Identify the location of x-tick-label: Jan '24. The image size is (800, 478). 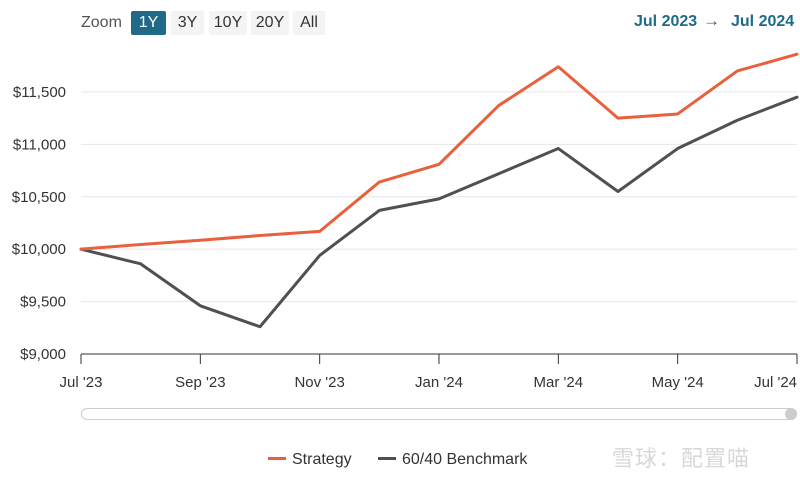
(439, 382).